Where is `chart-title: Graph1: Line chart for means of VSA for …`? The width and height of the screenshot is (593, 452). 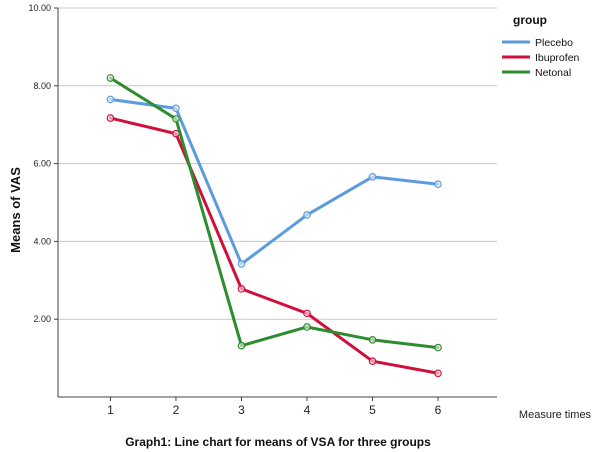 chart-title: Graph1: Line chart for means of VSA for … is located at coordinates (278, 442).